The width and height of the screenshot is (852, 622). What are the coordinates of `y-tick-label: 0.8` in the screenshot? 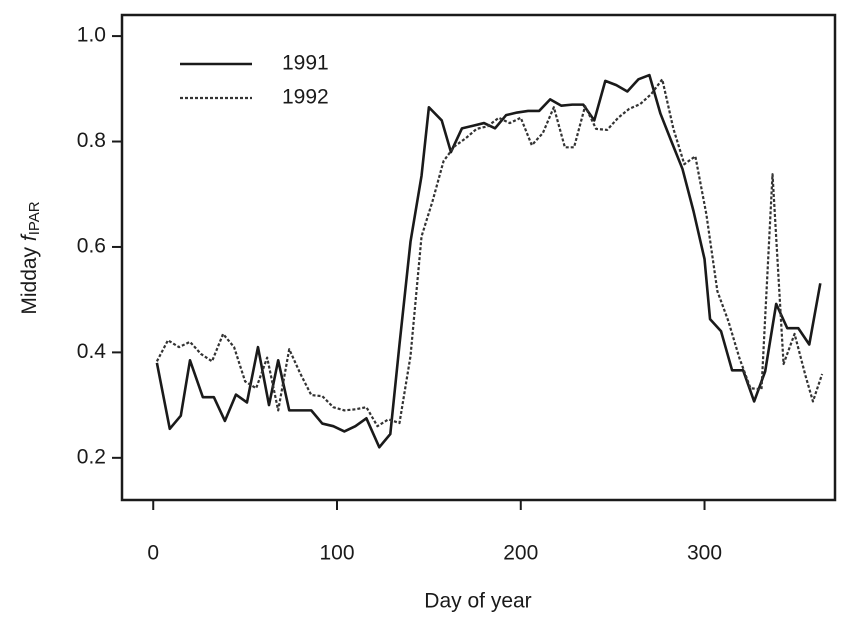 It's located at (91, 140).